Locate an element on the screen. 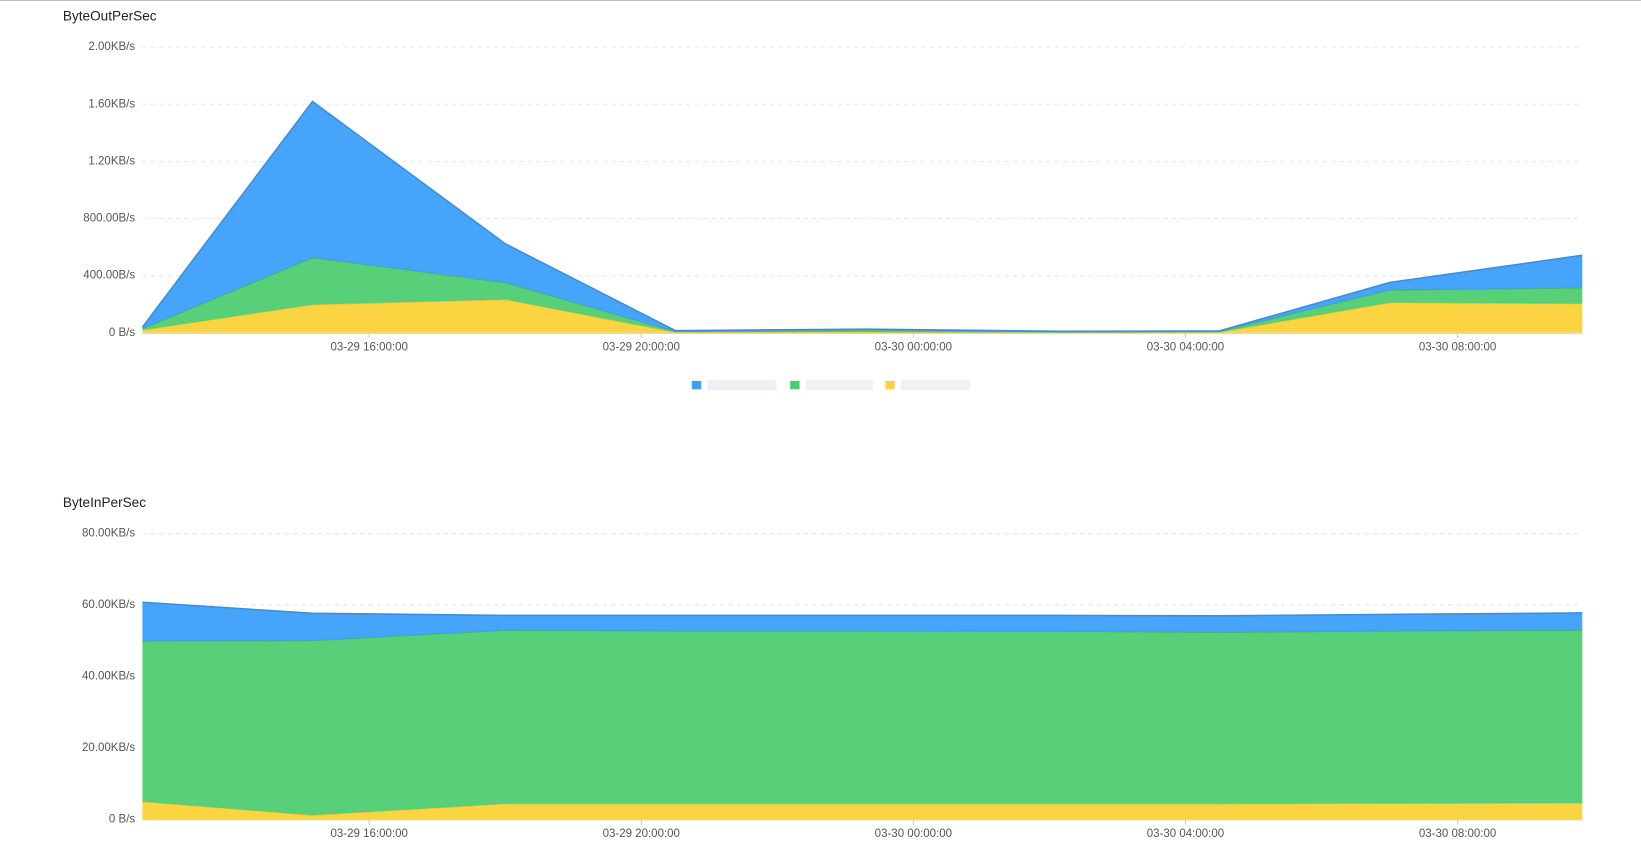 The image size is (1641, 857). y-tick-label: 20.00KB/s is located at coordinates (108, 748).